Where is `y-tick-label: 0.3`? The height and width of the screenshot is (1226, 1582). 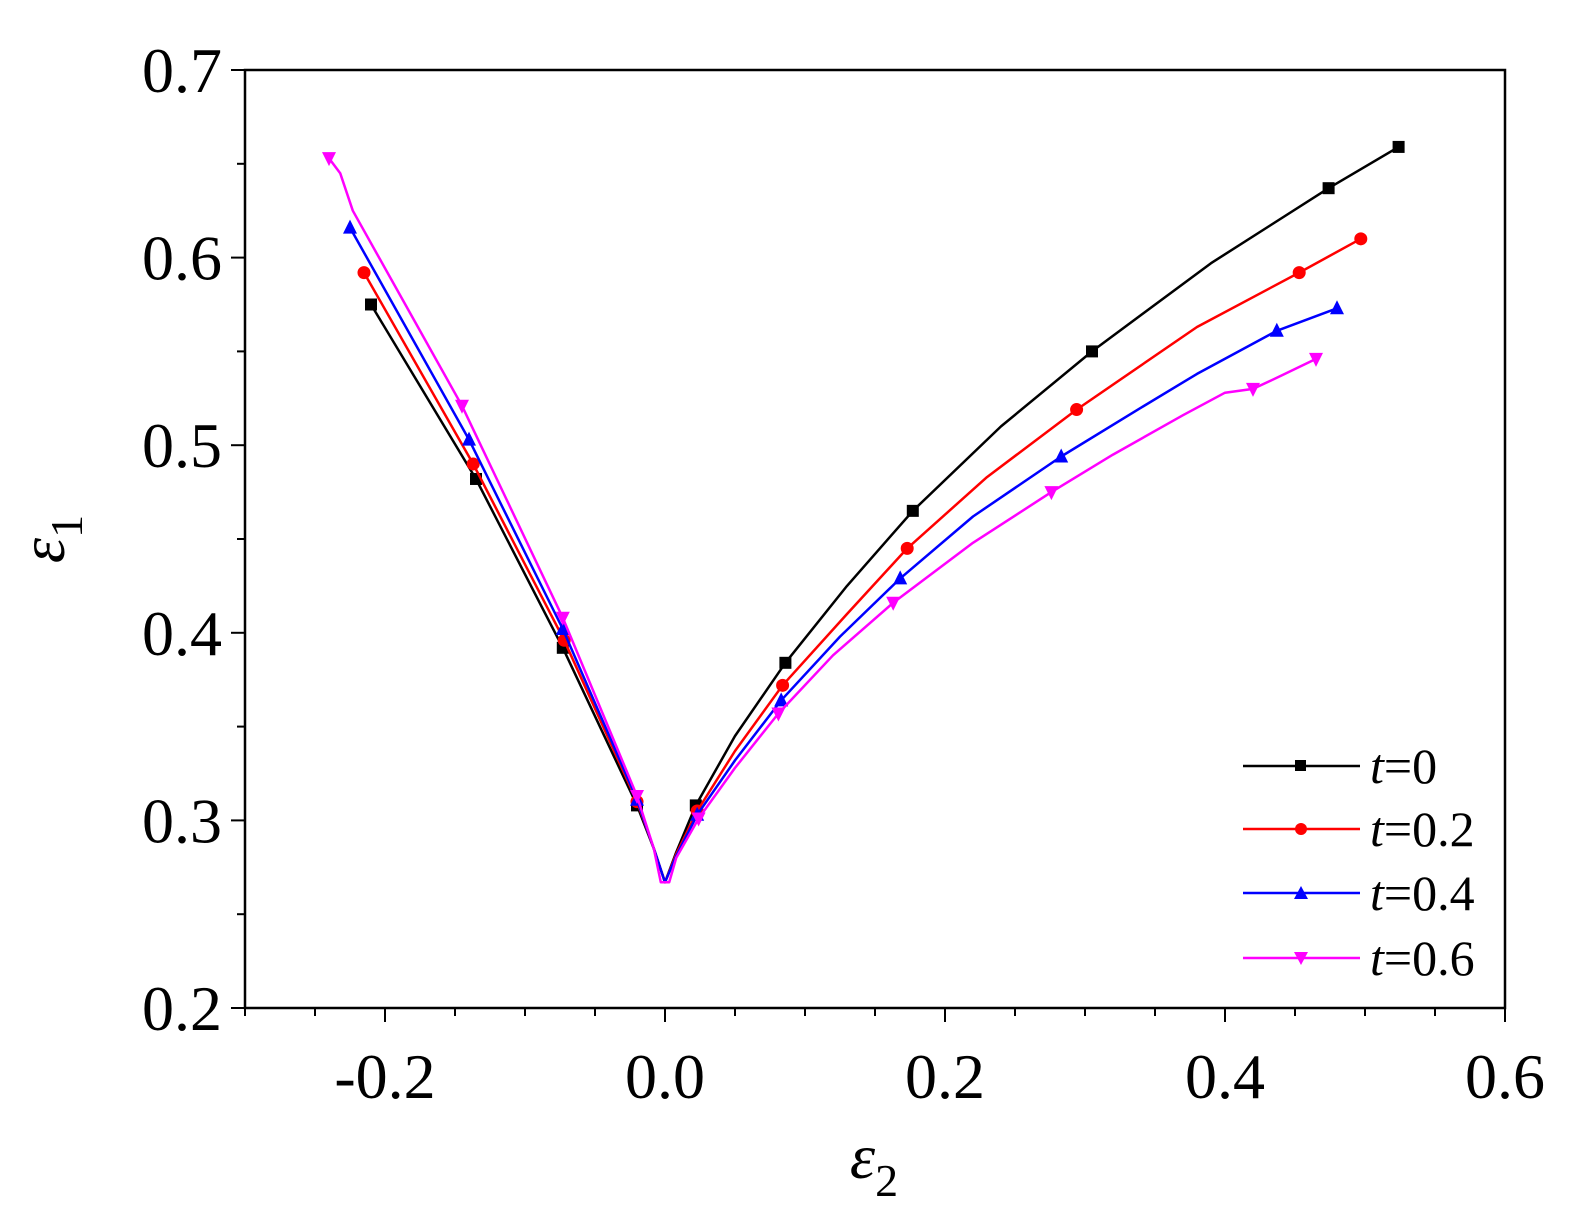
y-tick-label: 0.3 is located at coordinates (182, 820).